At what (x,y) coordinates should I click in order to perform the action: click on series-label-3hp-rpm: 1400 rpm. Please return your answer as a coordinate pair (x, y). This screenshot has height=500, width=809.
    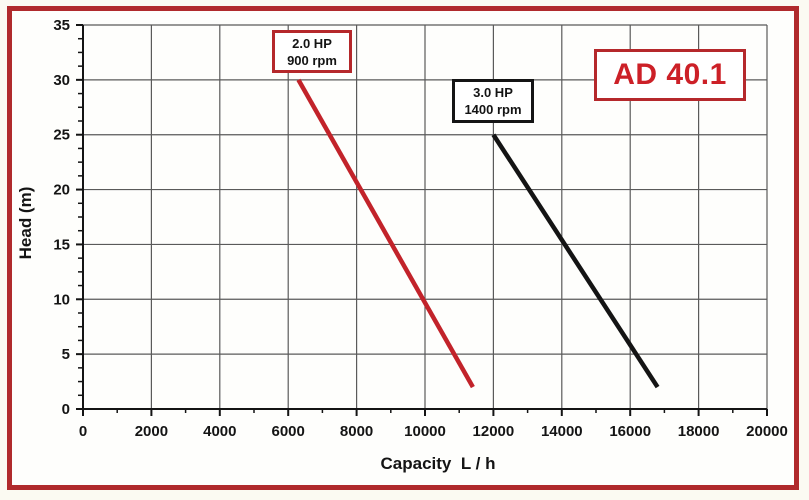
    Looking at the image, I should click on (493, 109).